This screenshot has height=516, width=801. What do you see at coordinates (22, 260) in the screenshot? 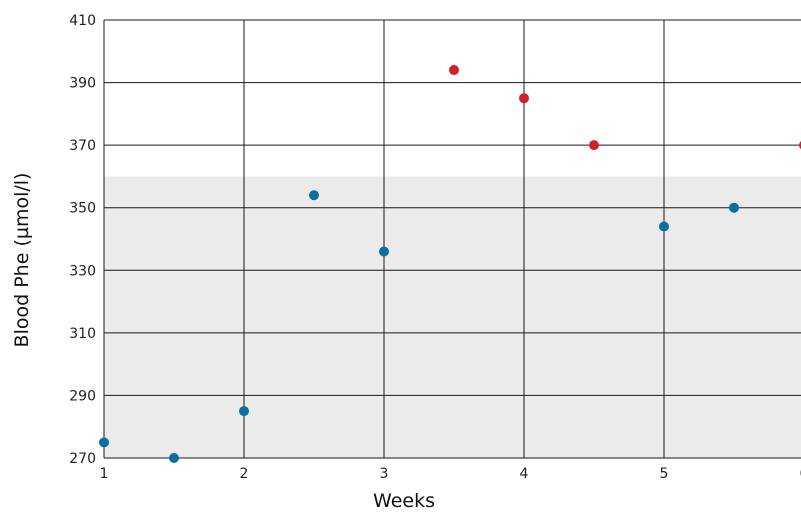
I see `y-axis-title: Blood Phe (µmol/l)` at bounding box center [22, 260].